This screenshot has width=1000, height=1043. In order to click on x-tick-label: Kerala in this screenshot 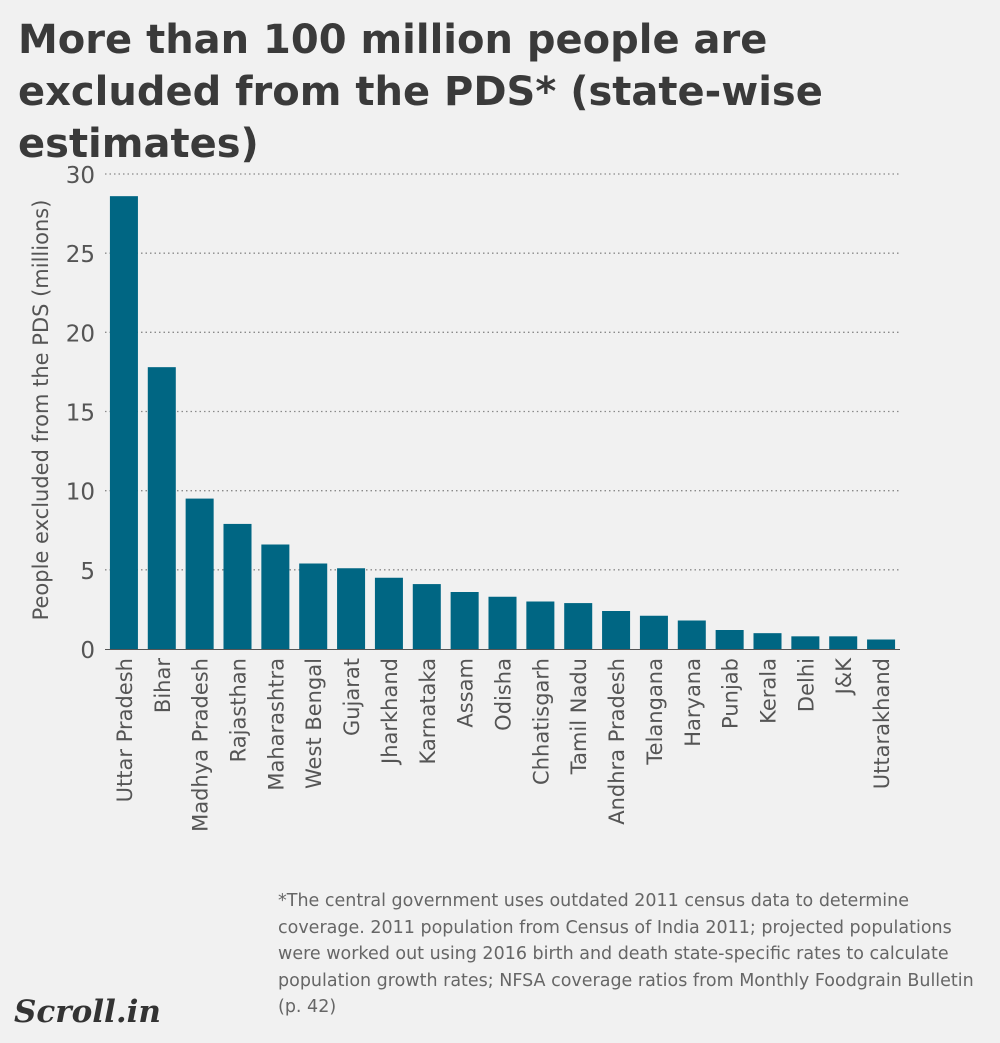, I will do `click(769, 691)`.